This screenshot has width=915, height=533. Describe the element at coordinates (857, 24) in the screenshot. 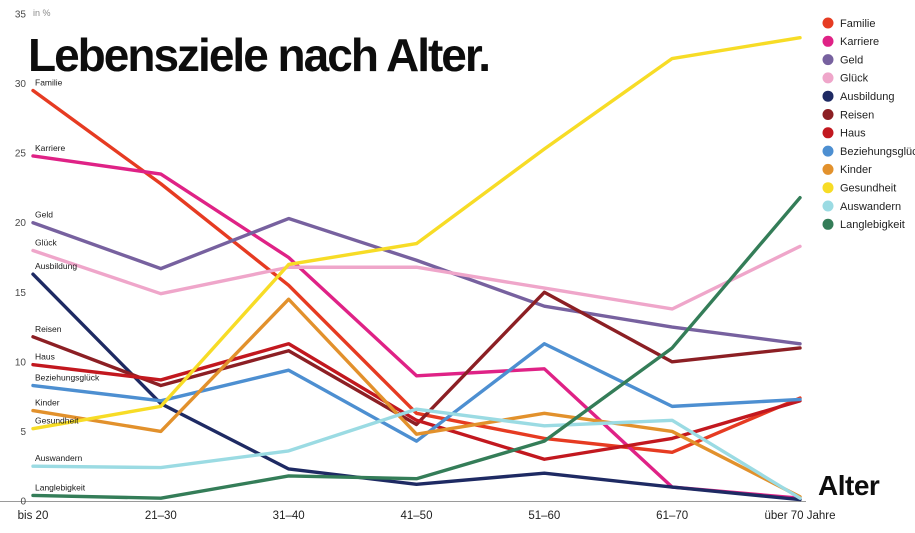

I see `legend-label-familie: Familie` at that location.